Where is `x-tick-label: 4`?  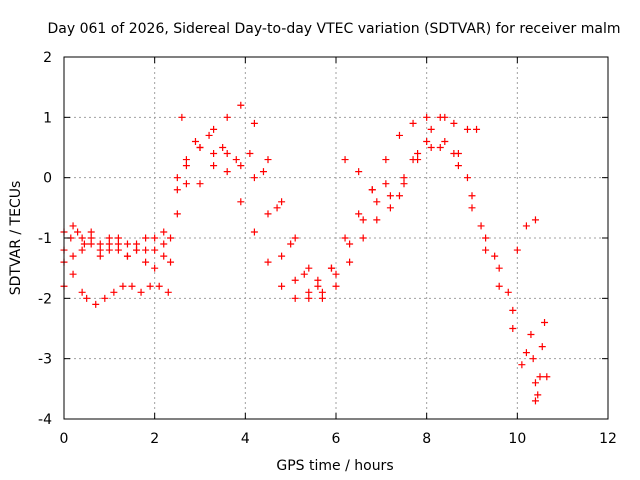
x-tick-label: 4 is located at coordinates (245, 439).